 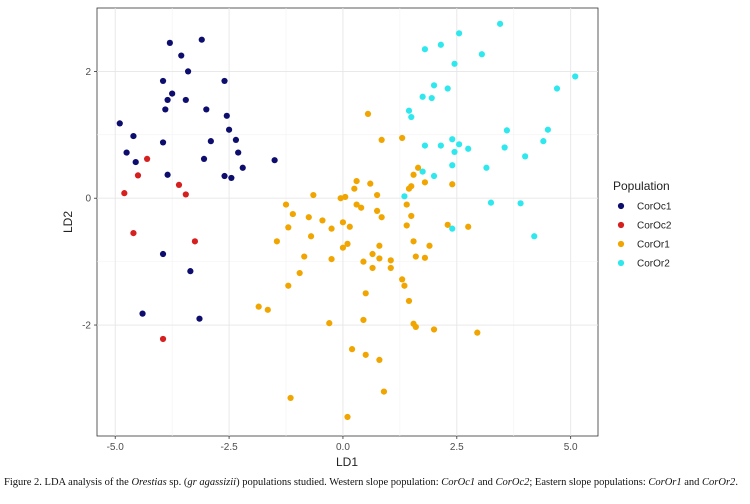 What do you see at coordinates (653, 264) in the screenshot?
I see `legend-label: CorOr2` at bounding box center [653, 264].